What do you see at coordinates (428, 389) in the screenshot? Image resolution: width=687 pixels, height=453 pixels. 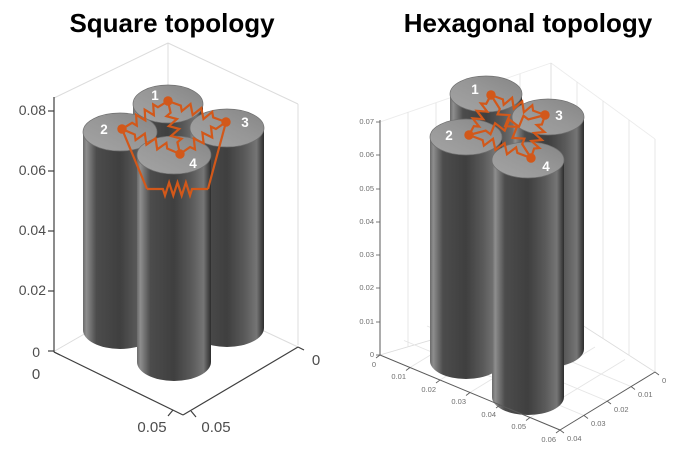 I see `x-tick-label: 0.02` at bounding box center [428, 389].